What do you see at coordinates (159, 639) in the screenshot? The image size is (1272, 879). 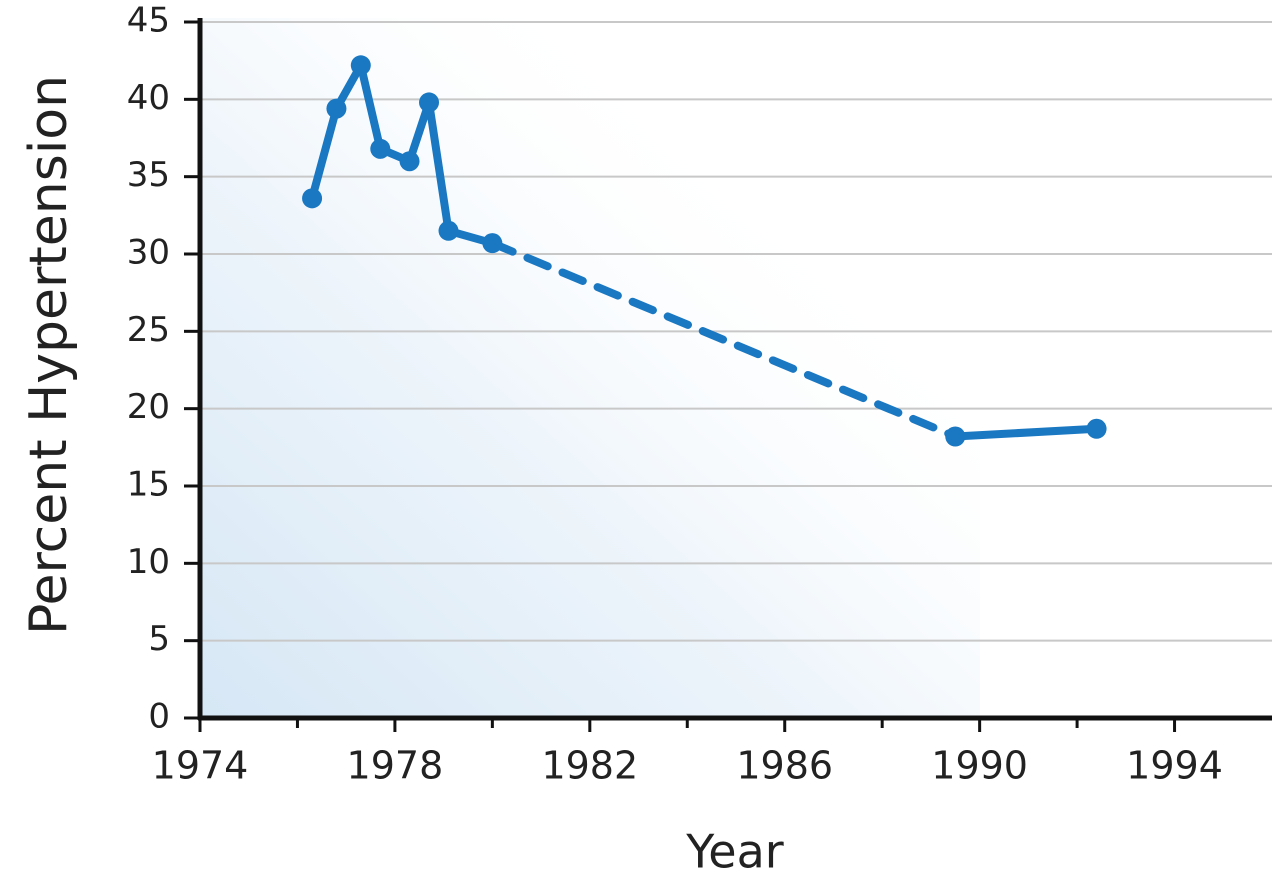 I see `y-tick-label: 5` at bounding box center [159, 639].